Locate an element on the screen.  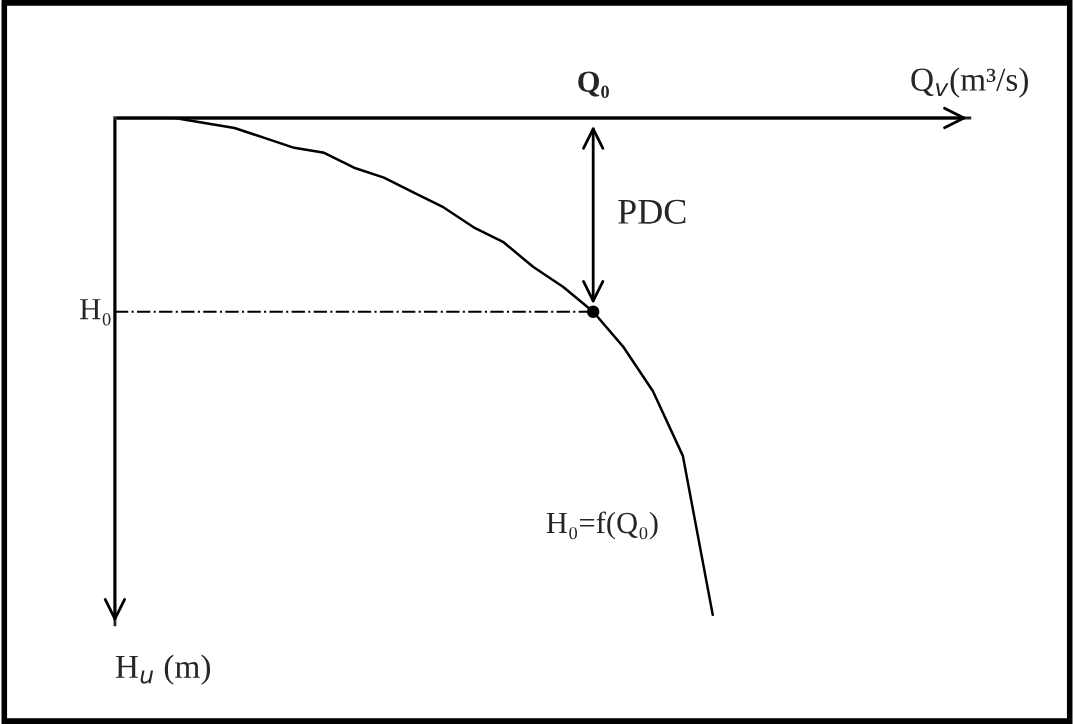
text: Q₀ is located at coordinates (593, 84).